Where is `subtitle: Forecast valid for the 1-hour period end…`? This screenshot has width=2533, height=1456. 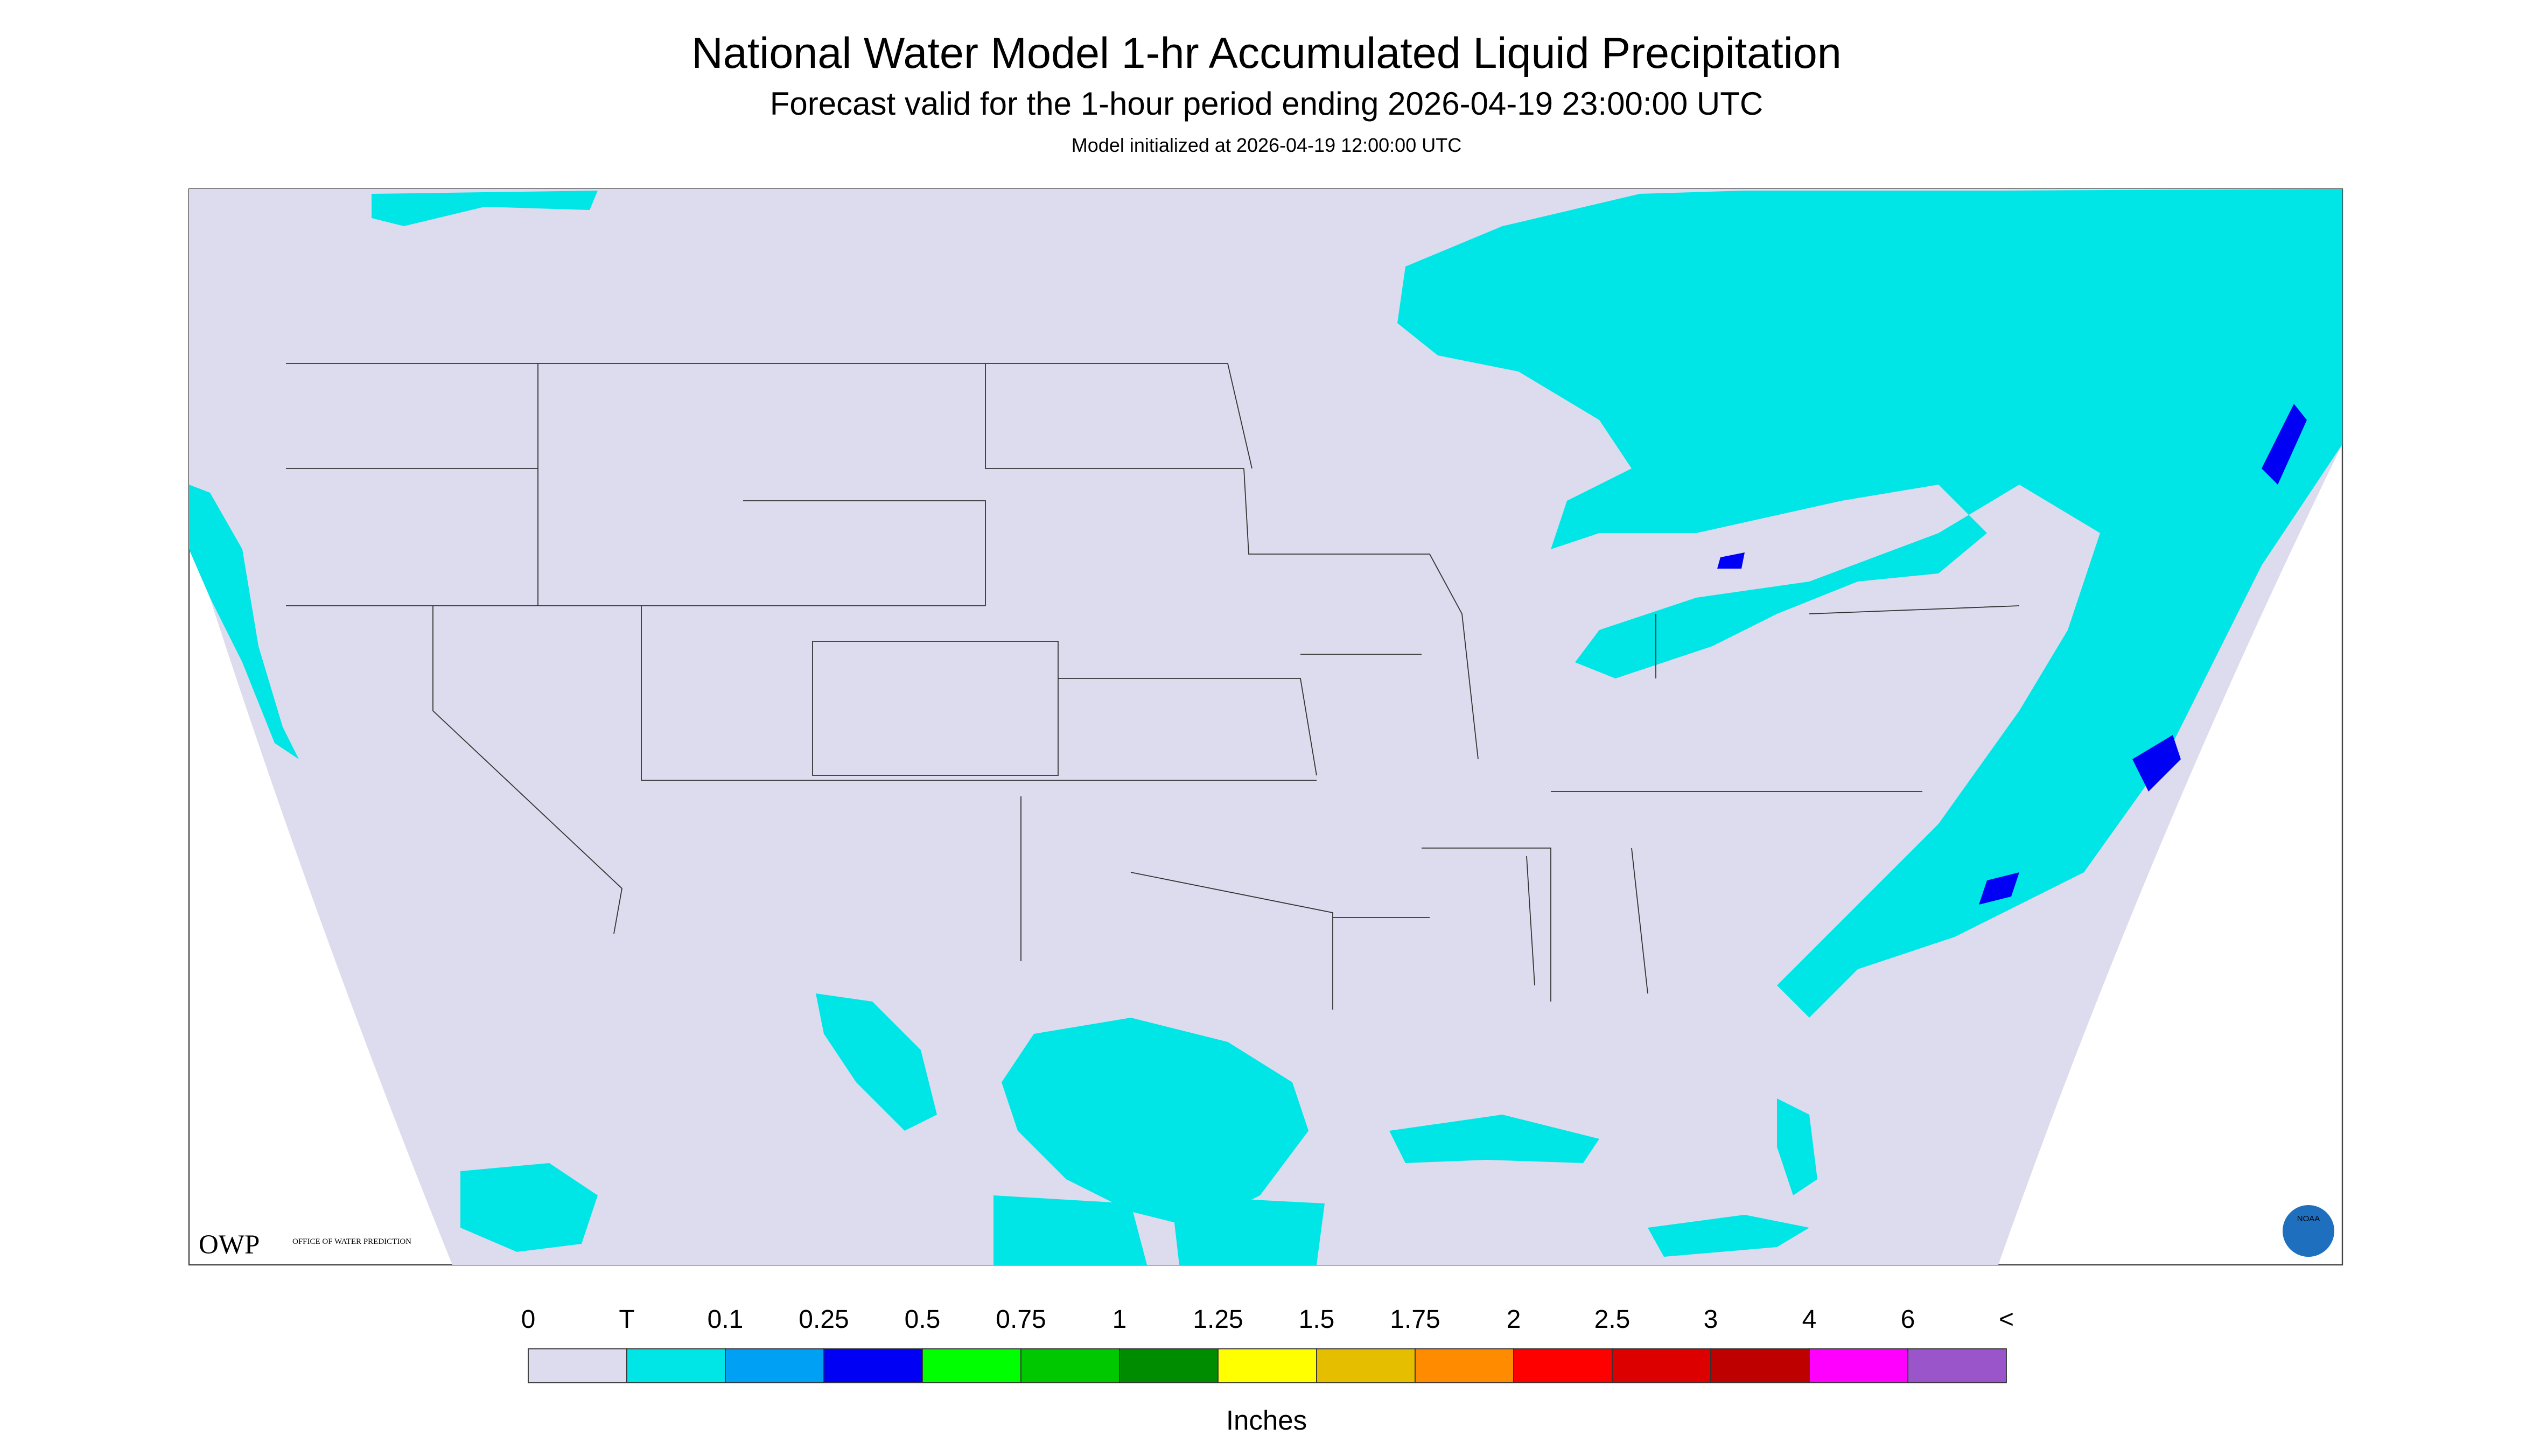 subtitle: Forecast valid for the 1-hour period end… is located at coordinates (1266, 104).